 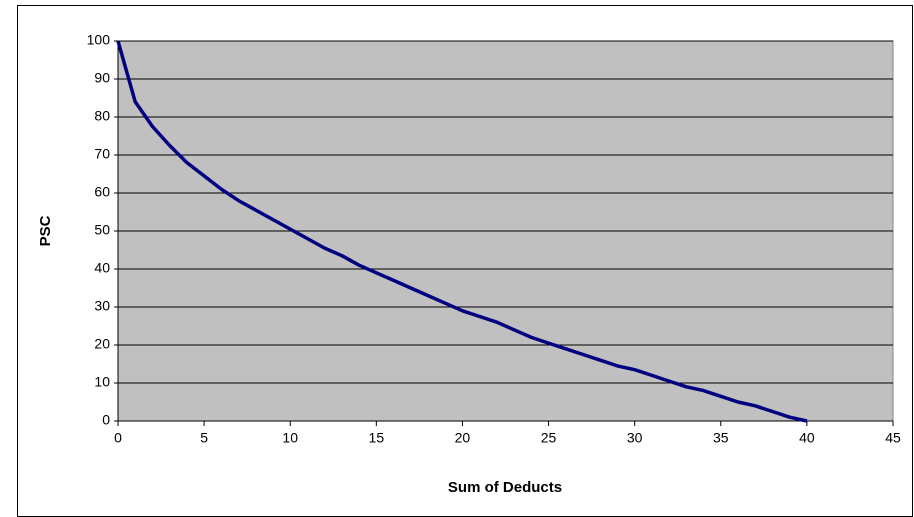 What do you see at coordinates (102, 344) in the screenshot?
I see `y-tick-label: 20` at bounding box center [102, 344].